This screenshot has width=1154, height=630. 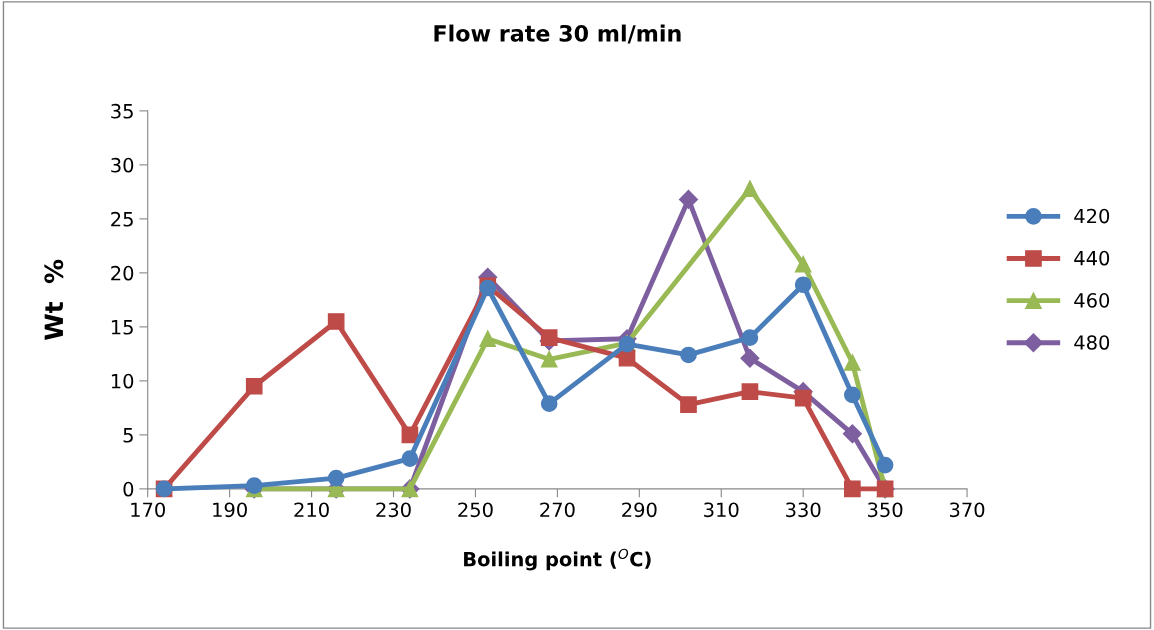 I want to click on y-tick-label: 15, so click(x=122, y=327).